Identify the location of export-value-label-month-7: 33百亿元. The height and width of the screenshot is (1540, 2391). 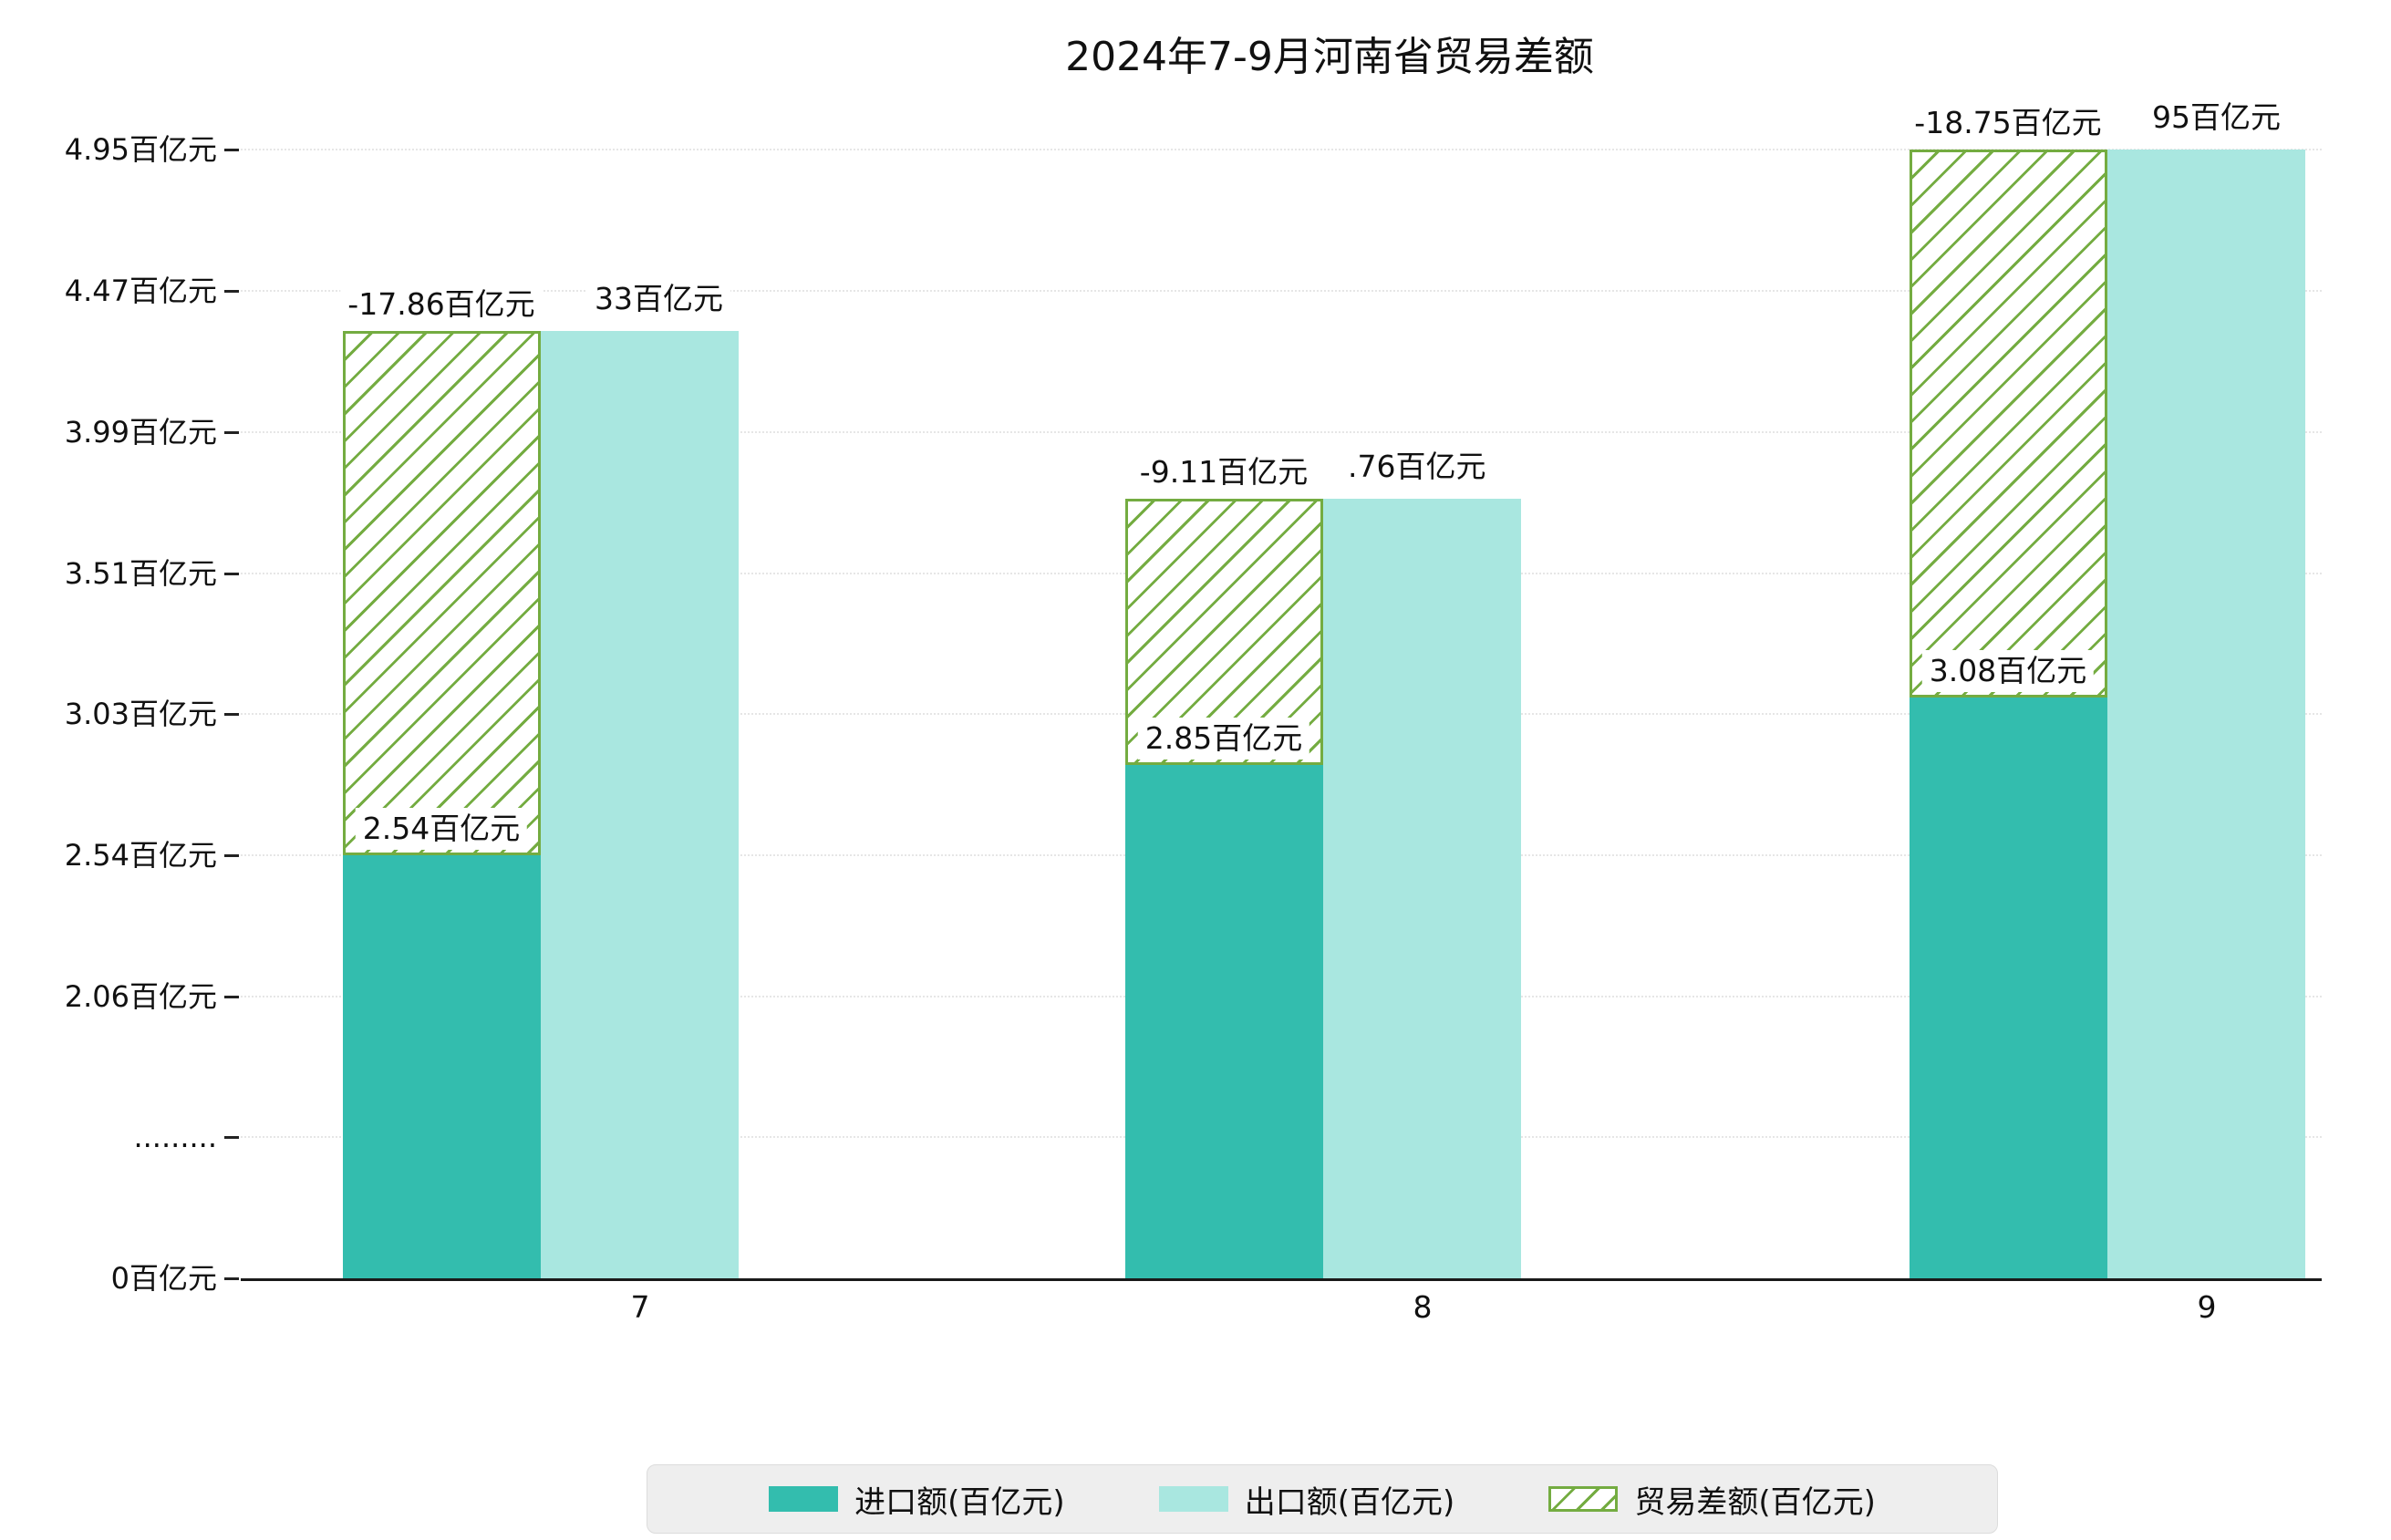
(658, 299).